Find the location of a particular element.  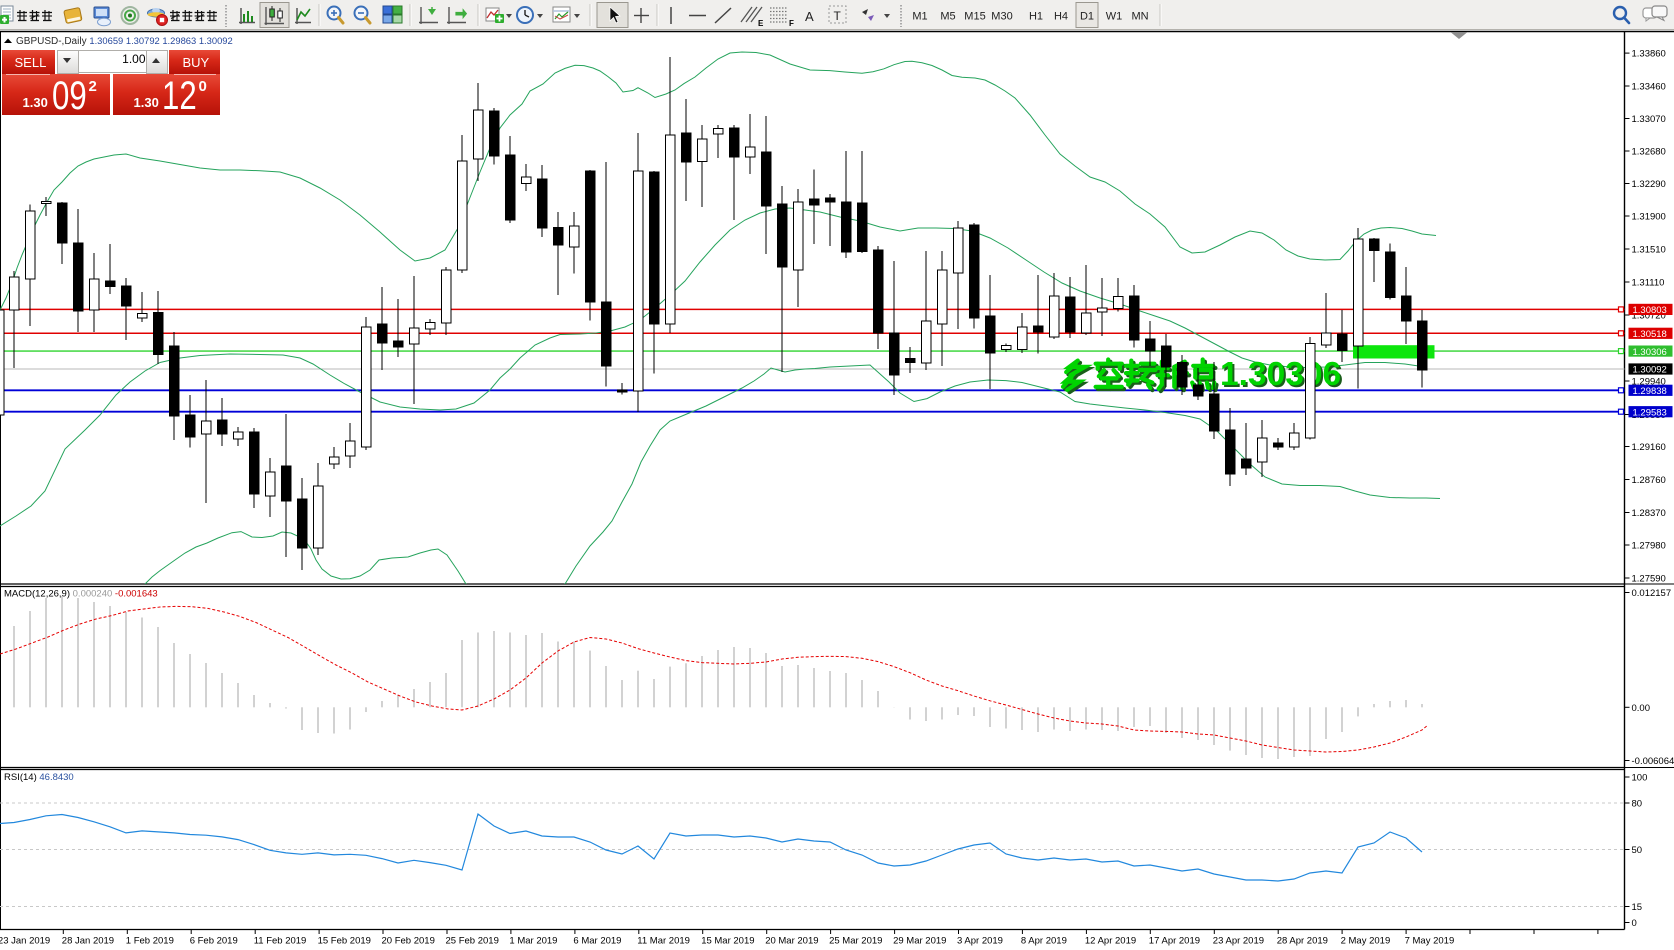

svg-text: 0 is located at coordinates (1634, 923).